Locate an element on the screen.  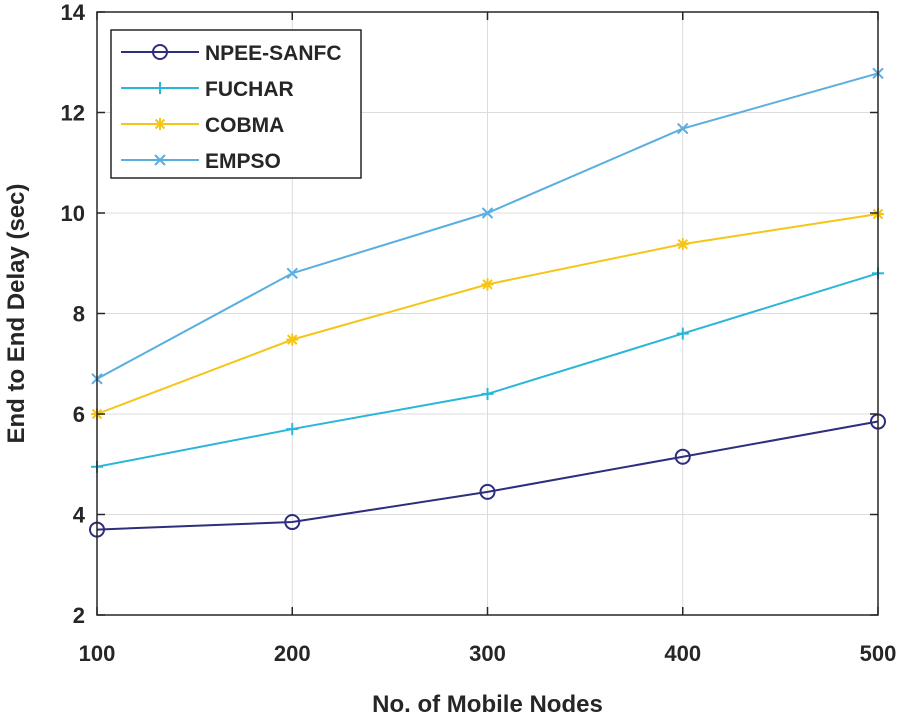
legend-label: NPEE-SANFC is located at coordinates (273, 53).